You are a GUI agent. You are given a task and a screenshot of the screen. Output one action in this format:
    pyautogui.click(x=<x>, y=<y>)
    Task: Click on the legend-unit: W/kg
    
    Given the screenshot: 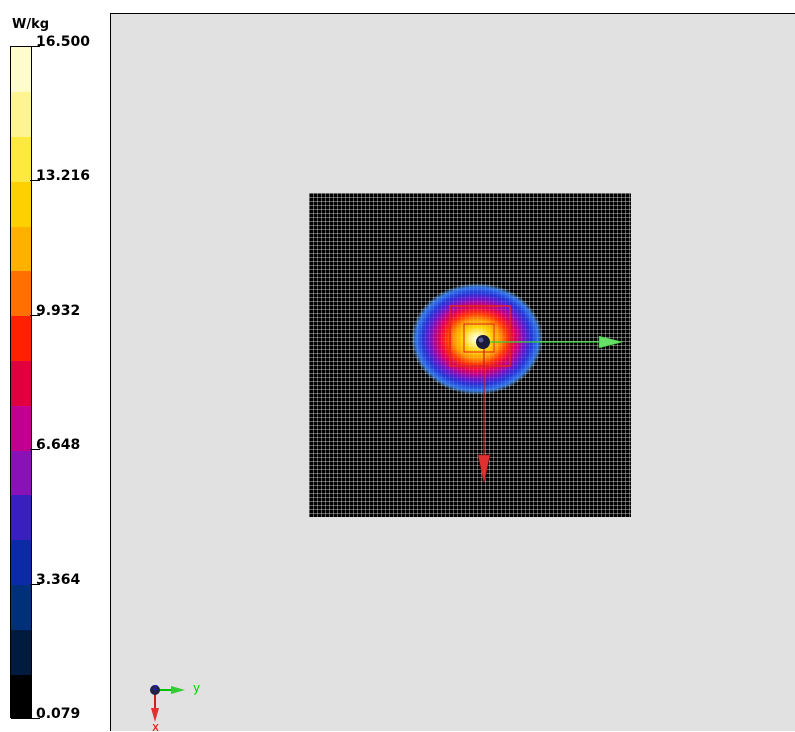 What is the action you would take?
    pyautogui.click(x=31, y=24)
    